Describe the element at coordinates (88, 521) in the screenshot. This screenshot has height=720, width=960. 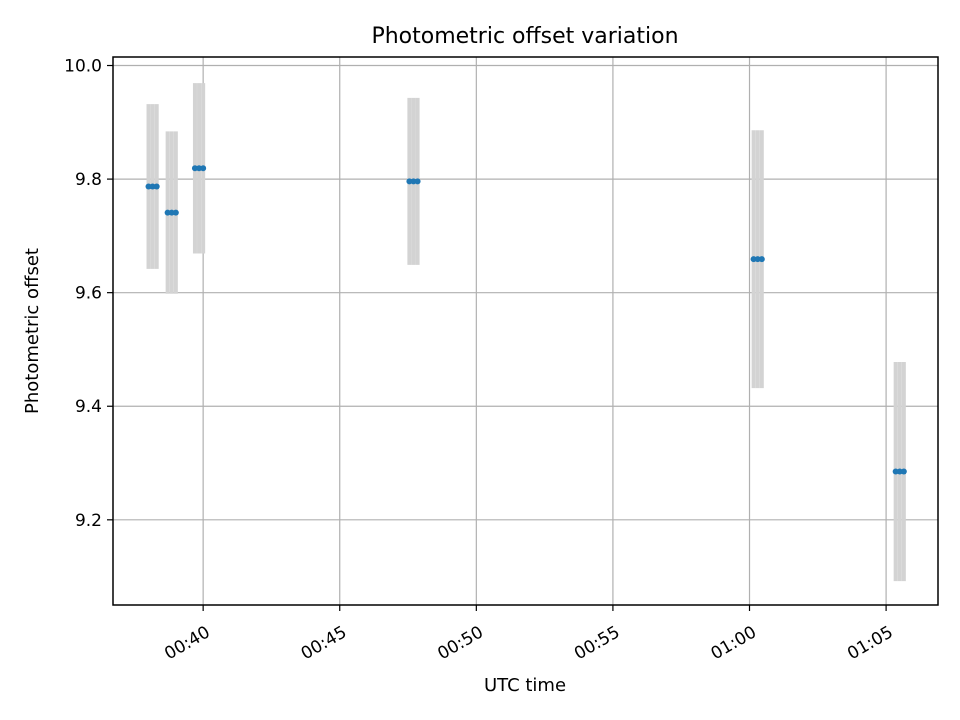
I see `y-tick-label: 9.2` at that location.